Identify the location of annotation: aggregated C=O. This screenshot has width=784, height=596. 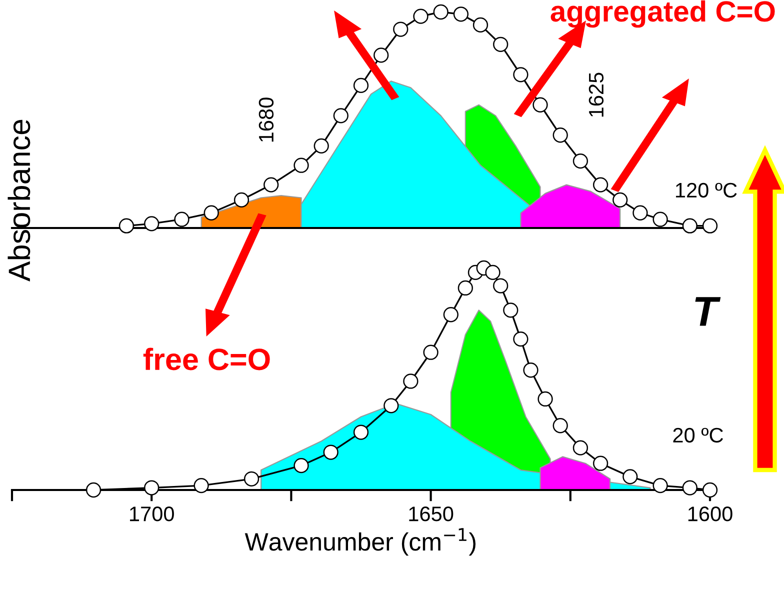
(662, 14).